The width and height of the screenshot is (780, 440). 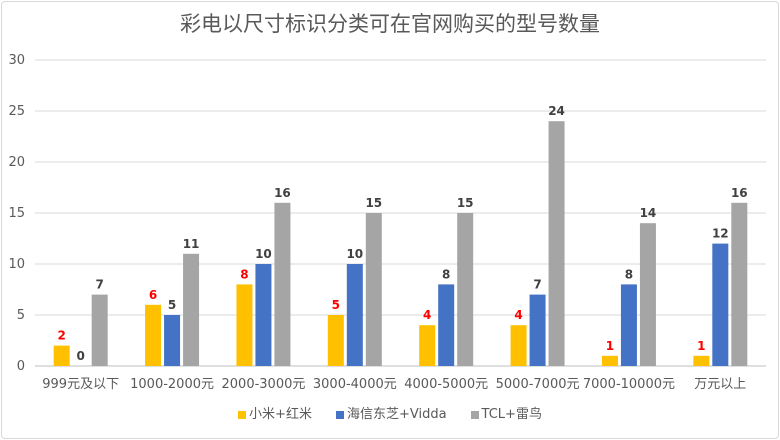 I want to click on legend-item: TCL+雷鸟, so click(x=506, y=412).